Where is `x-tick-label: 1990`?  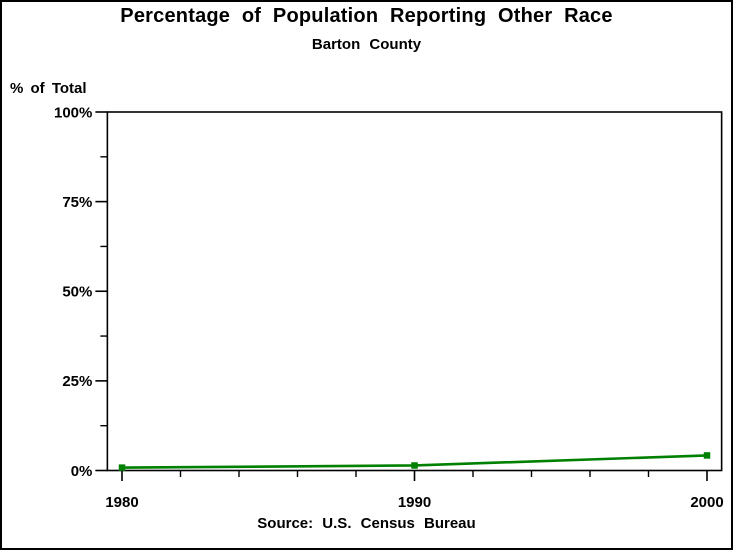
x-tick-label: 1990 is located at coordinates (414, 502).